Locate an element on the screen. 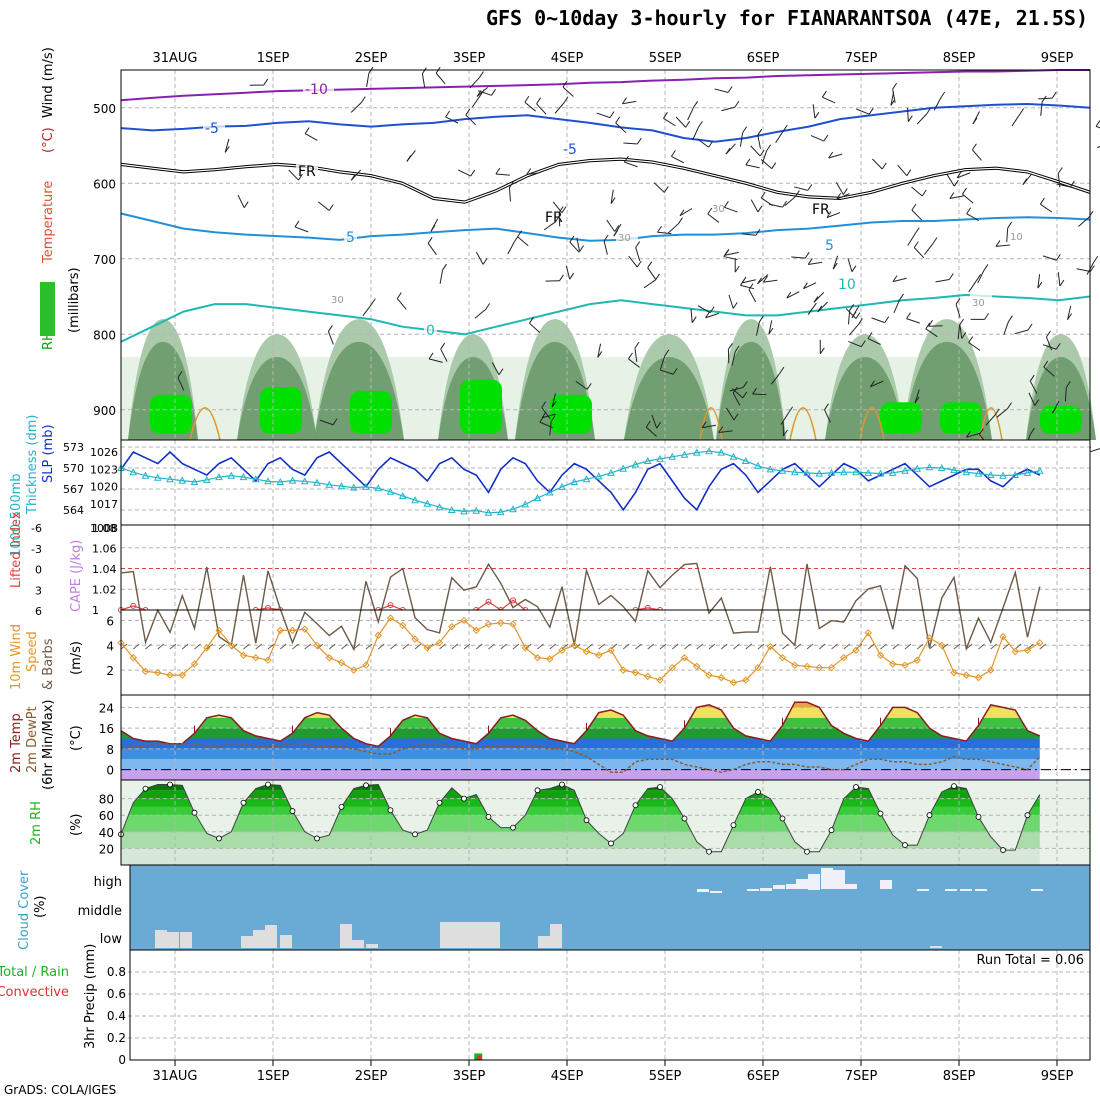  thickness-label-1: 1000-500mb is located at coordinates (16, 515).